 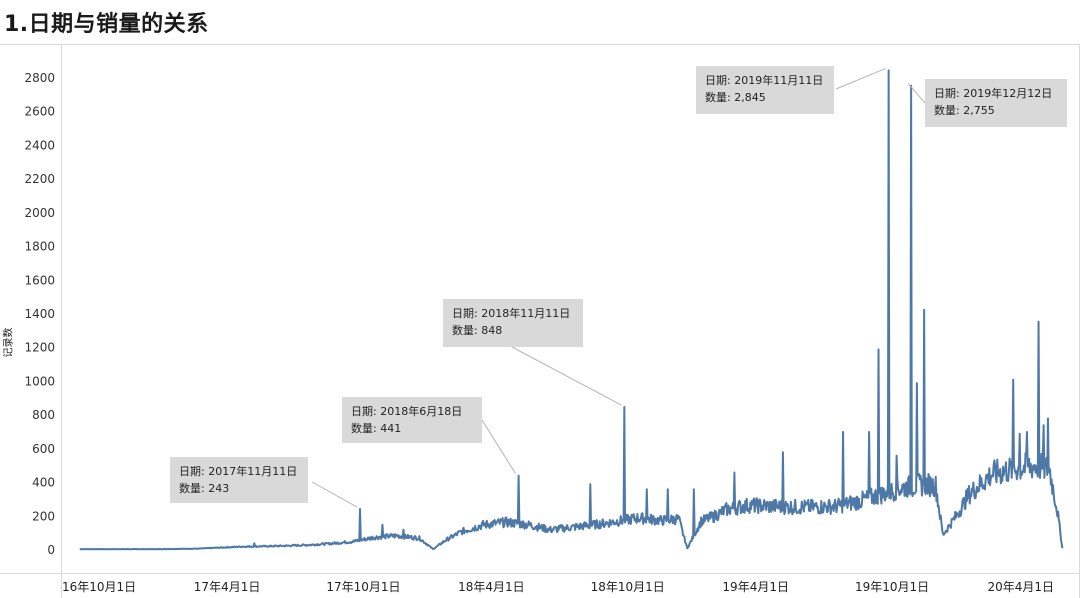 I want to click on y-tick-label: 1600, so click(x=39, y=280).